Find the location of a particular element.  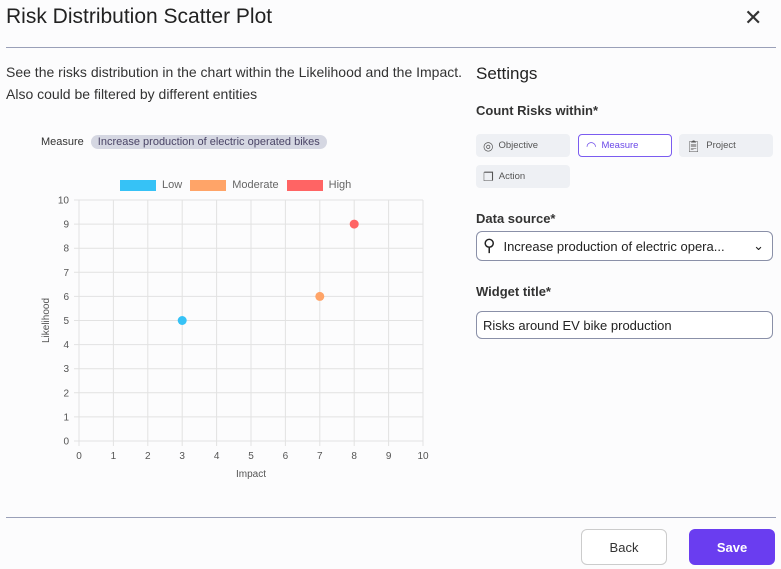

cards-icon: ❐ is located at coordinates (488, 176).